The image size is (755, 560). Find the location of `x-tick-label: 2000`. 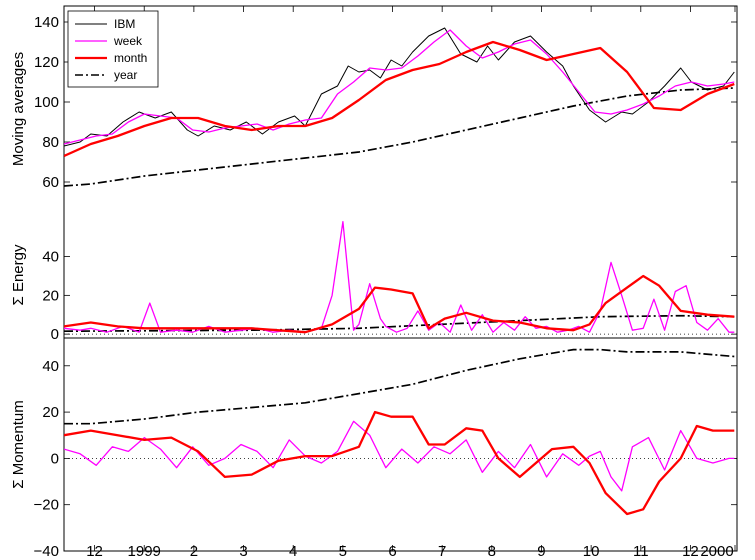

x-tick-label: 2000 is located at coordinates (716, 551).